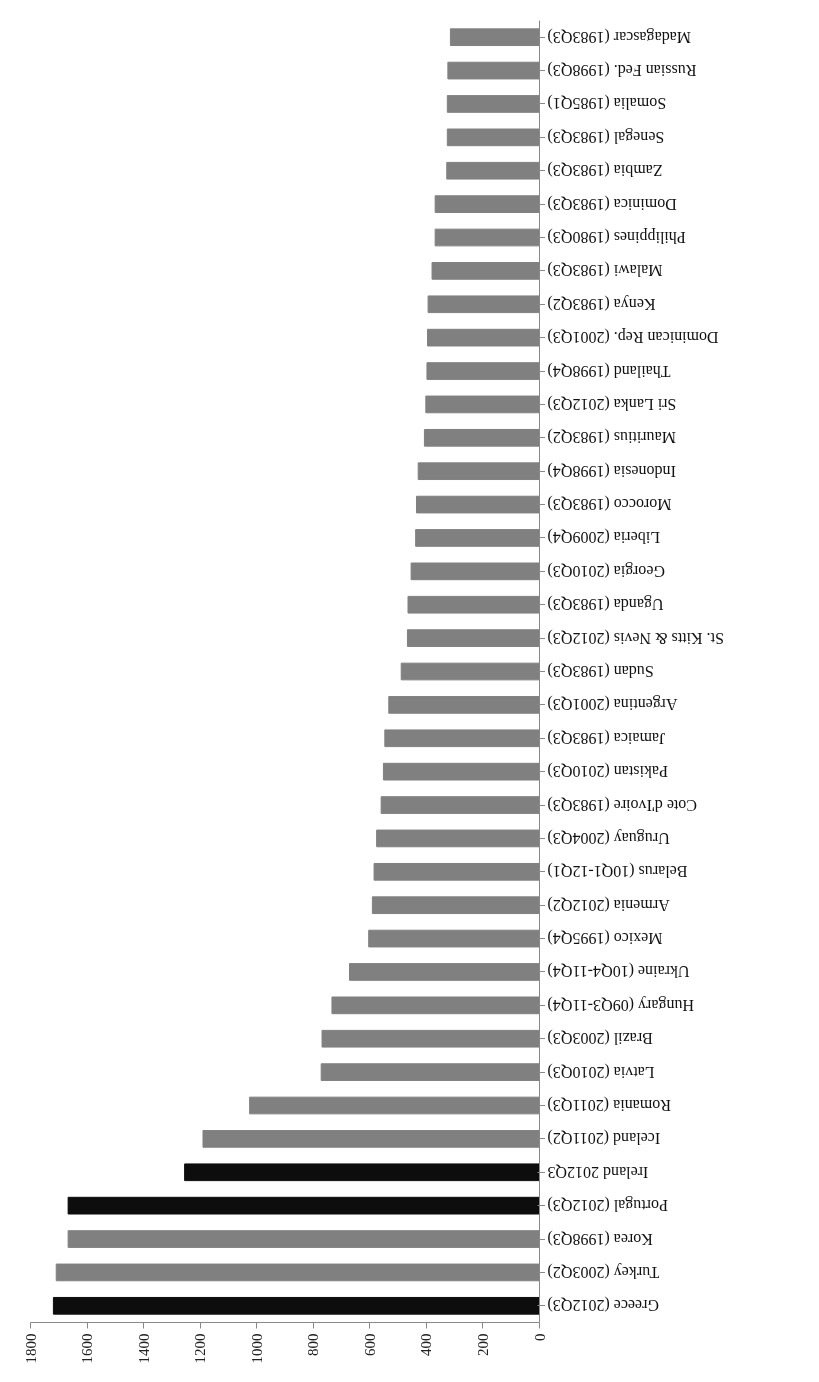 The image size is (819, 1382). What do you see at coordinates (539, 1337) in the screenshot?
I see `x-tick-label: 0` at bounding box center [539, 1337].